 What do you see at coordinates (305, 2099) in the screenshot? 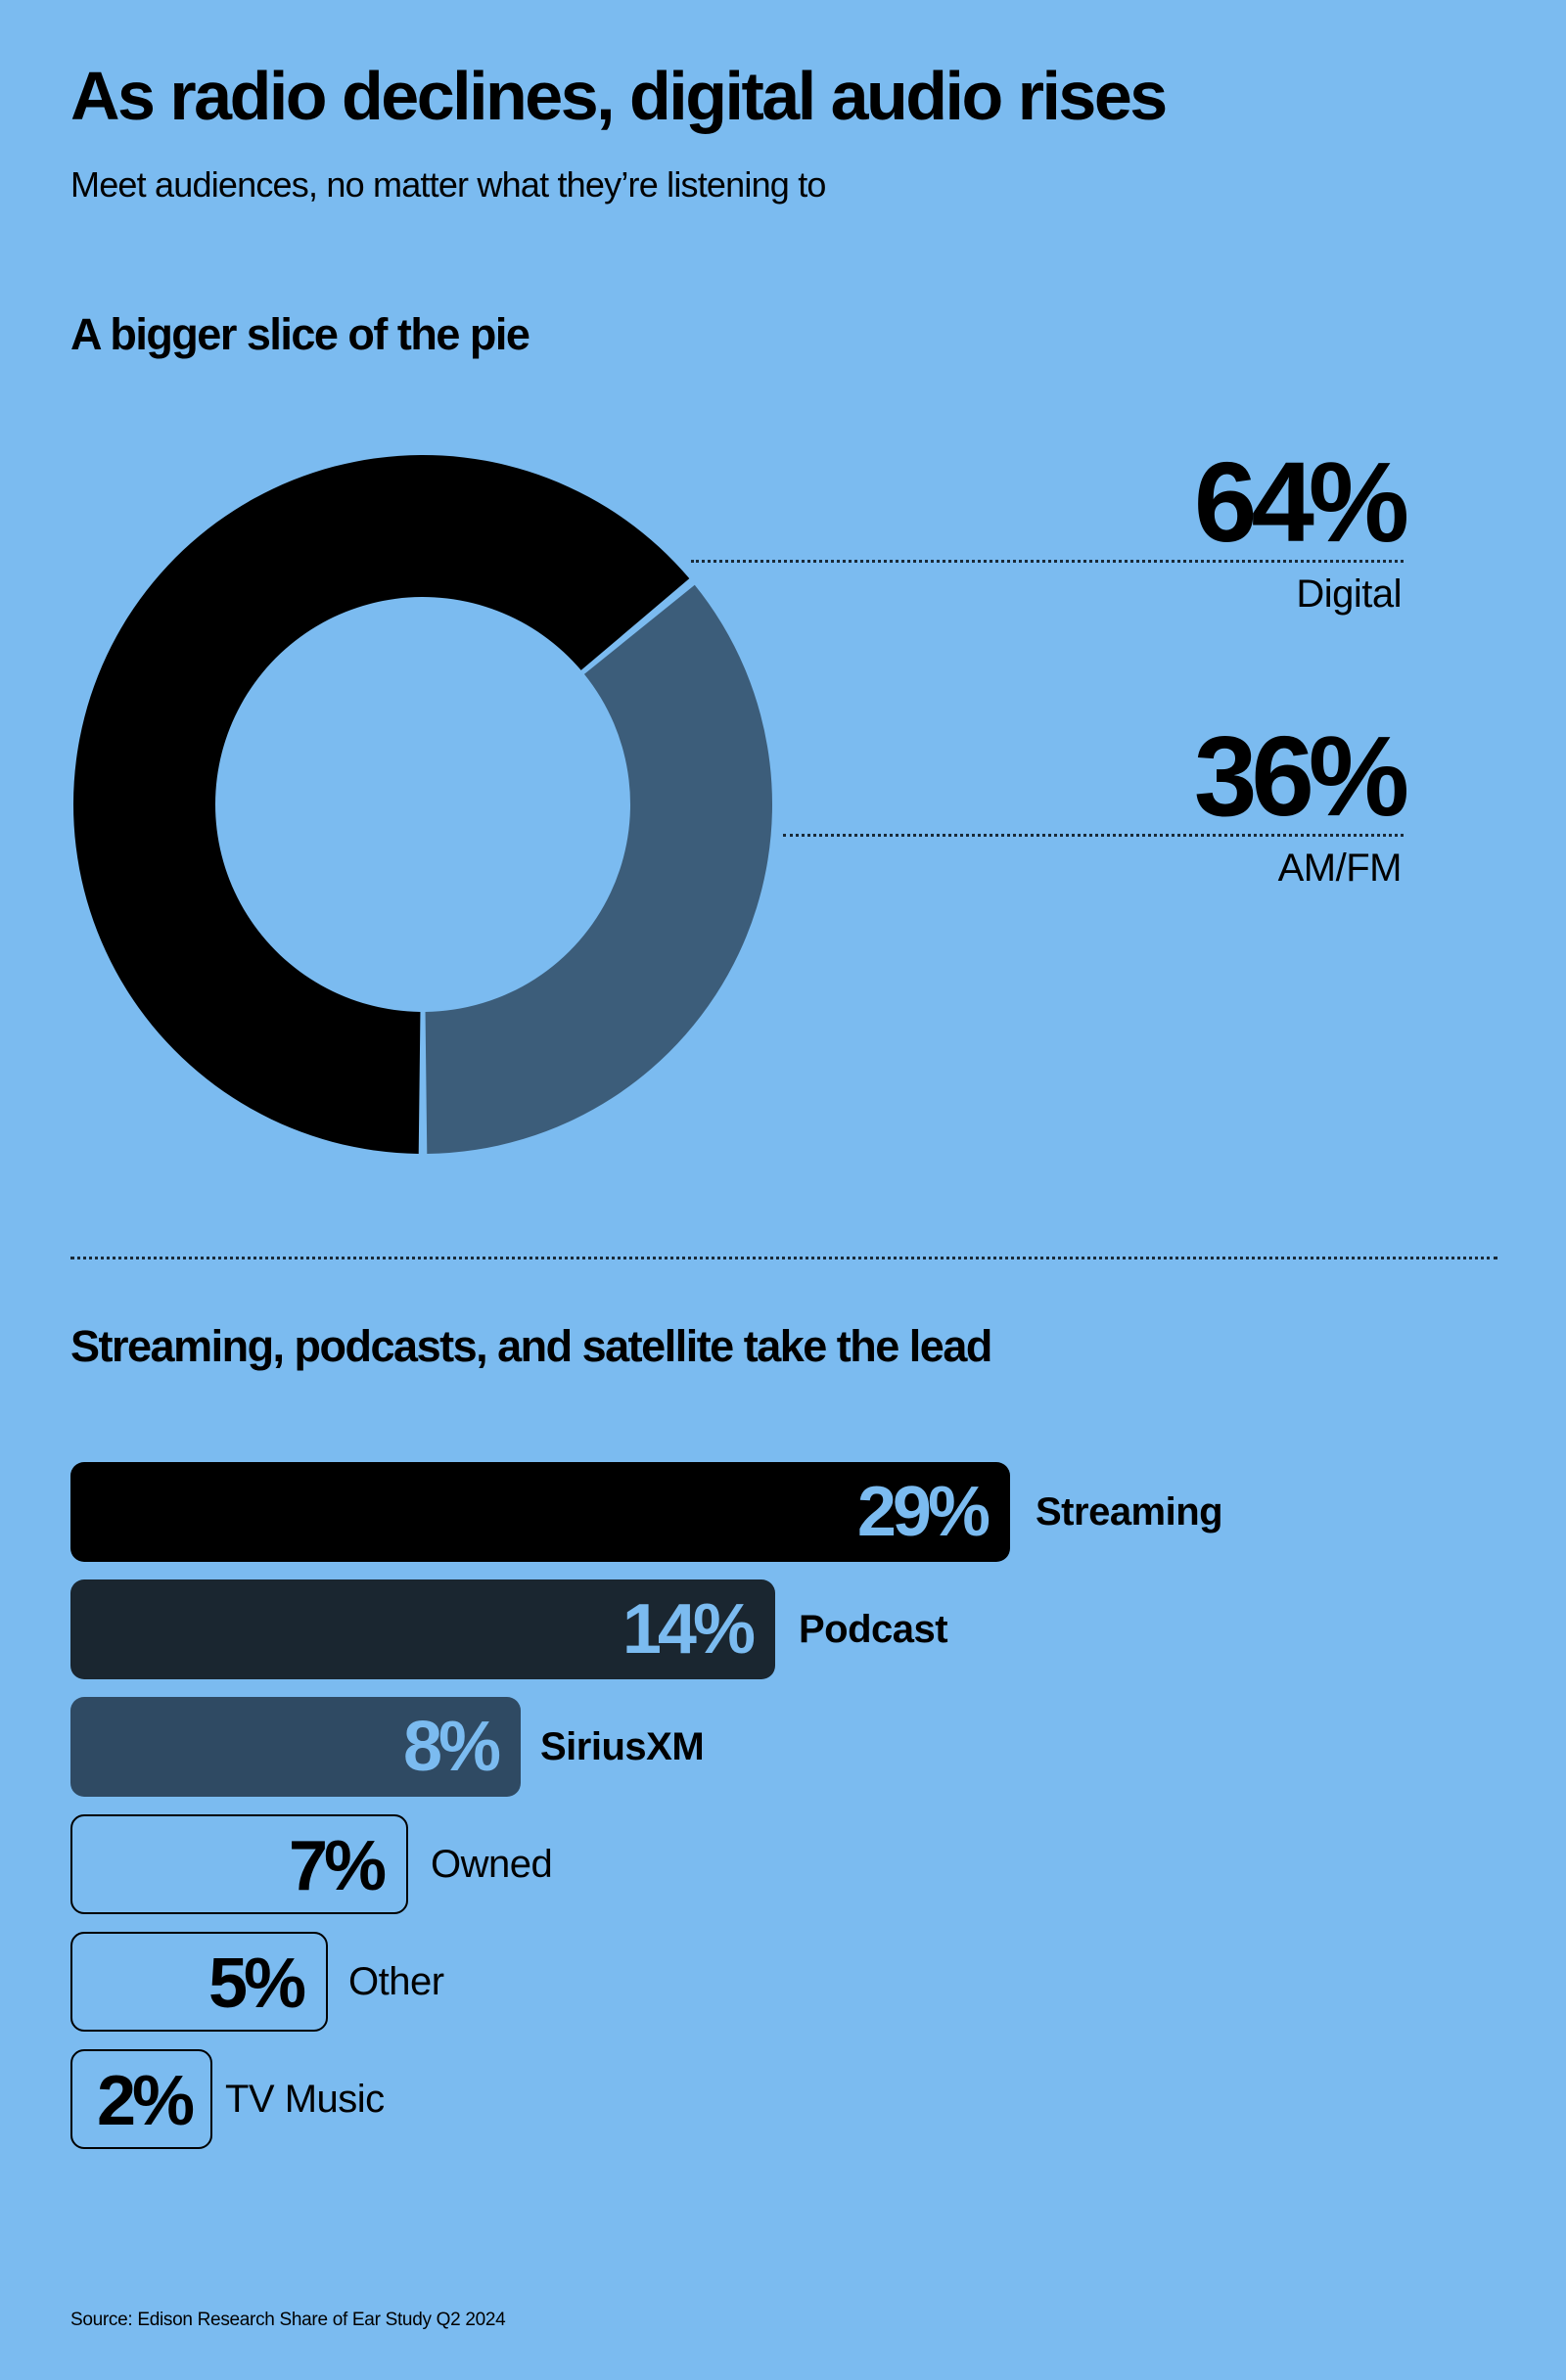
I see `bar-label-tv-music: TV Music` at bounding box center [305, 2099].